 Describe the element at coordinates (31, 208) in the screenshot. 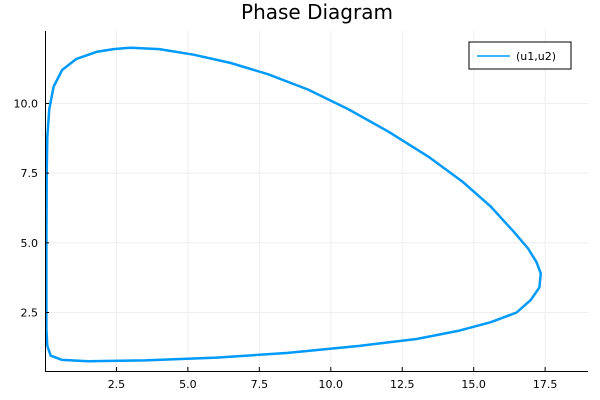

I see `y-ticks: 2.5 5.0 7.5 10.0` at that location.